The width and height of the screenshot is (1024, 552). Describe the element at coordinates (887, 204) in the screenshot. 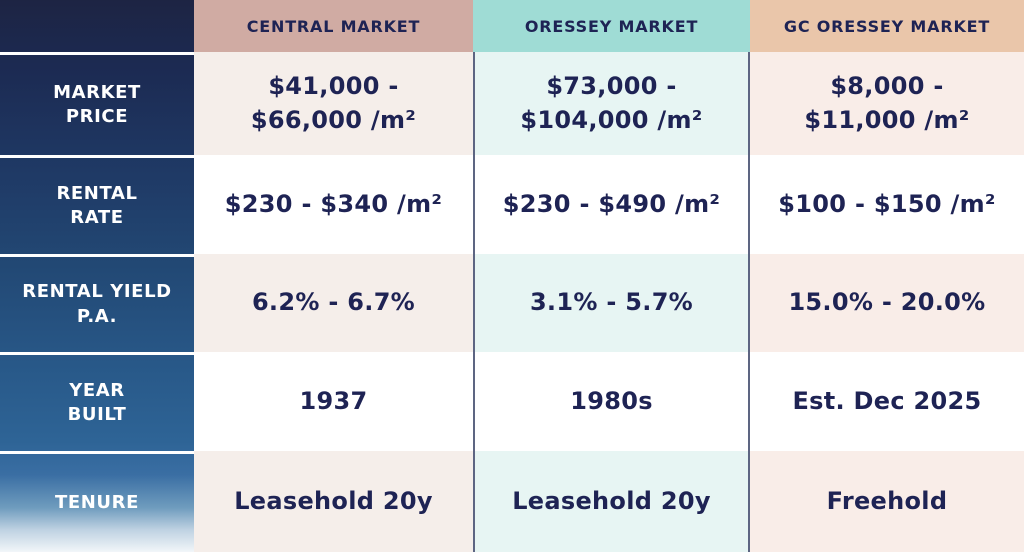

I see `value-rental-rate-gc-oressey: $100 - $150 /m²` at that location.